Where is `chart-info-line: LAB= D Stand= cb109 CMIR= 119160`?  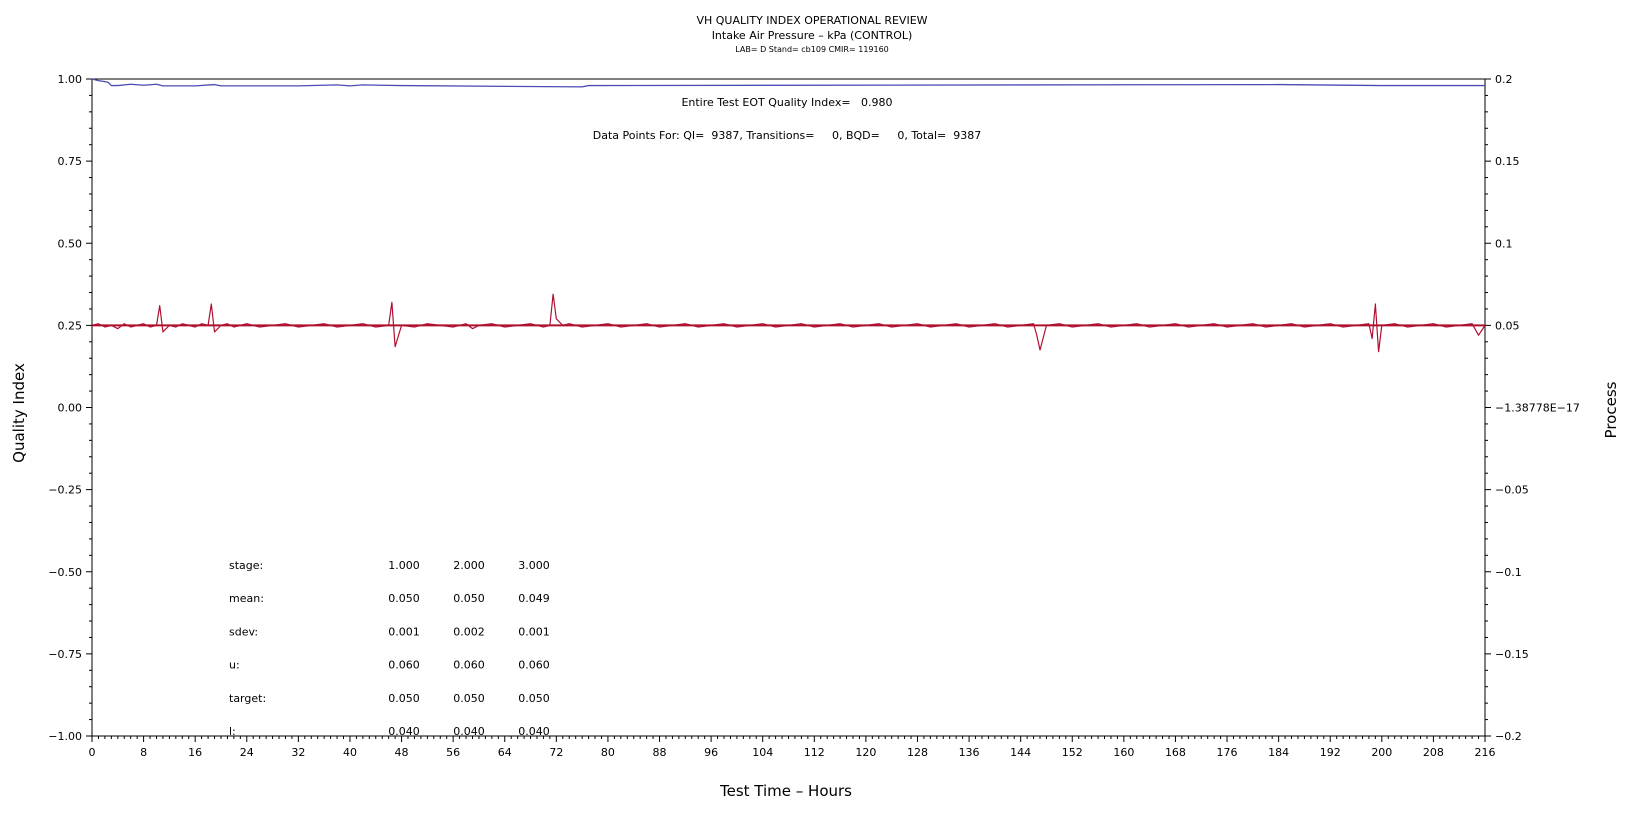 chart-info-line: LAB= D Stand= cb109 CMIR= 119160 is located at coordinates (812, 49).